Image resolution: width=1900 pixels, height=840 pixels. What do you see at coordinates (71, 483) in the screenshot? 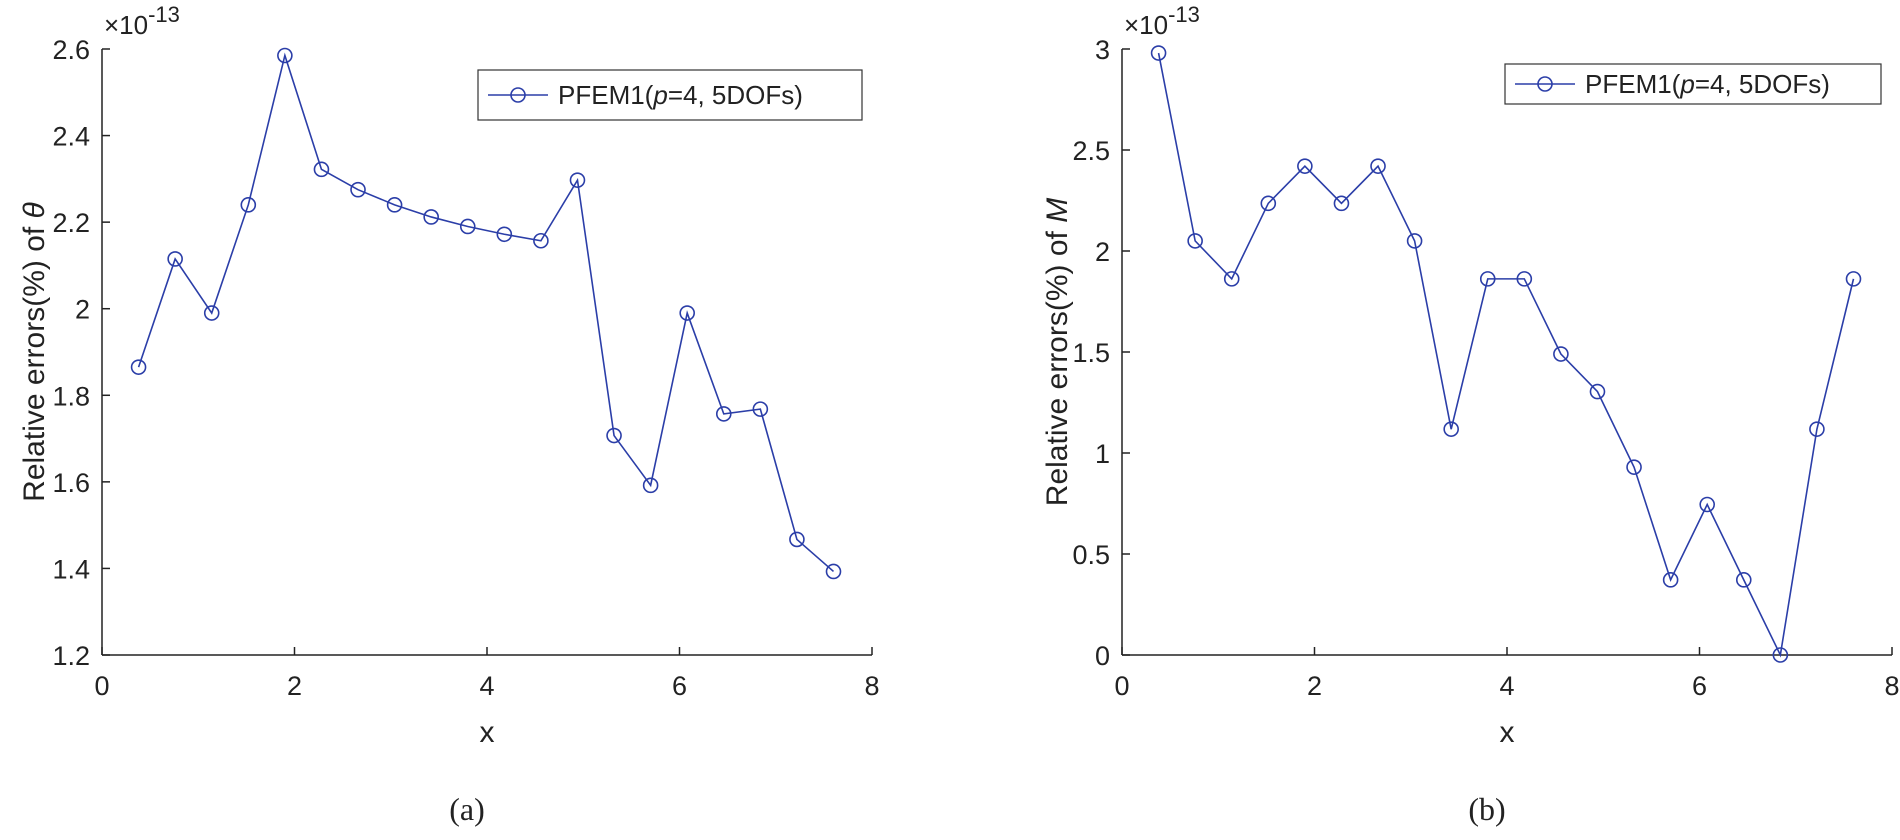
I see `y-tick-label: 1.6` at bounding box center [71, 483].